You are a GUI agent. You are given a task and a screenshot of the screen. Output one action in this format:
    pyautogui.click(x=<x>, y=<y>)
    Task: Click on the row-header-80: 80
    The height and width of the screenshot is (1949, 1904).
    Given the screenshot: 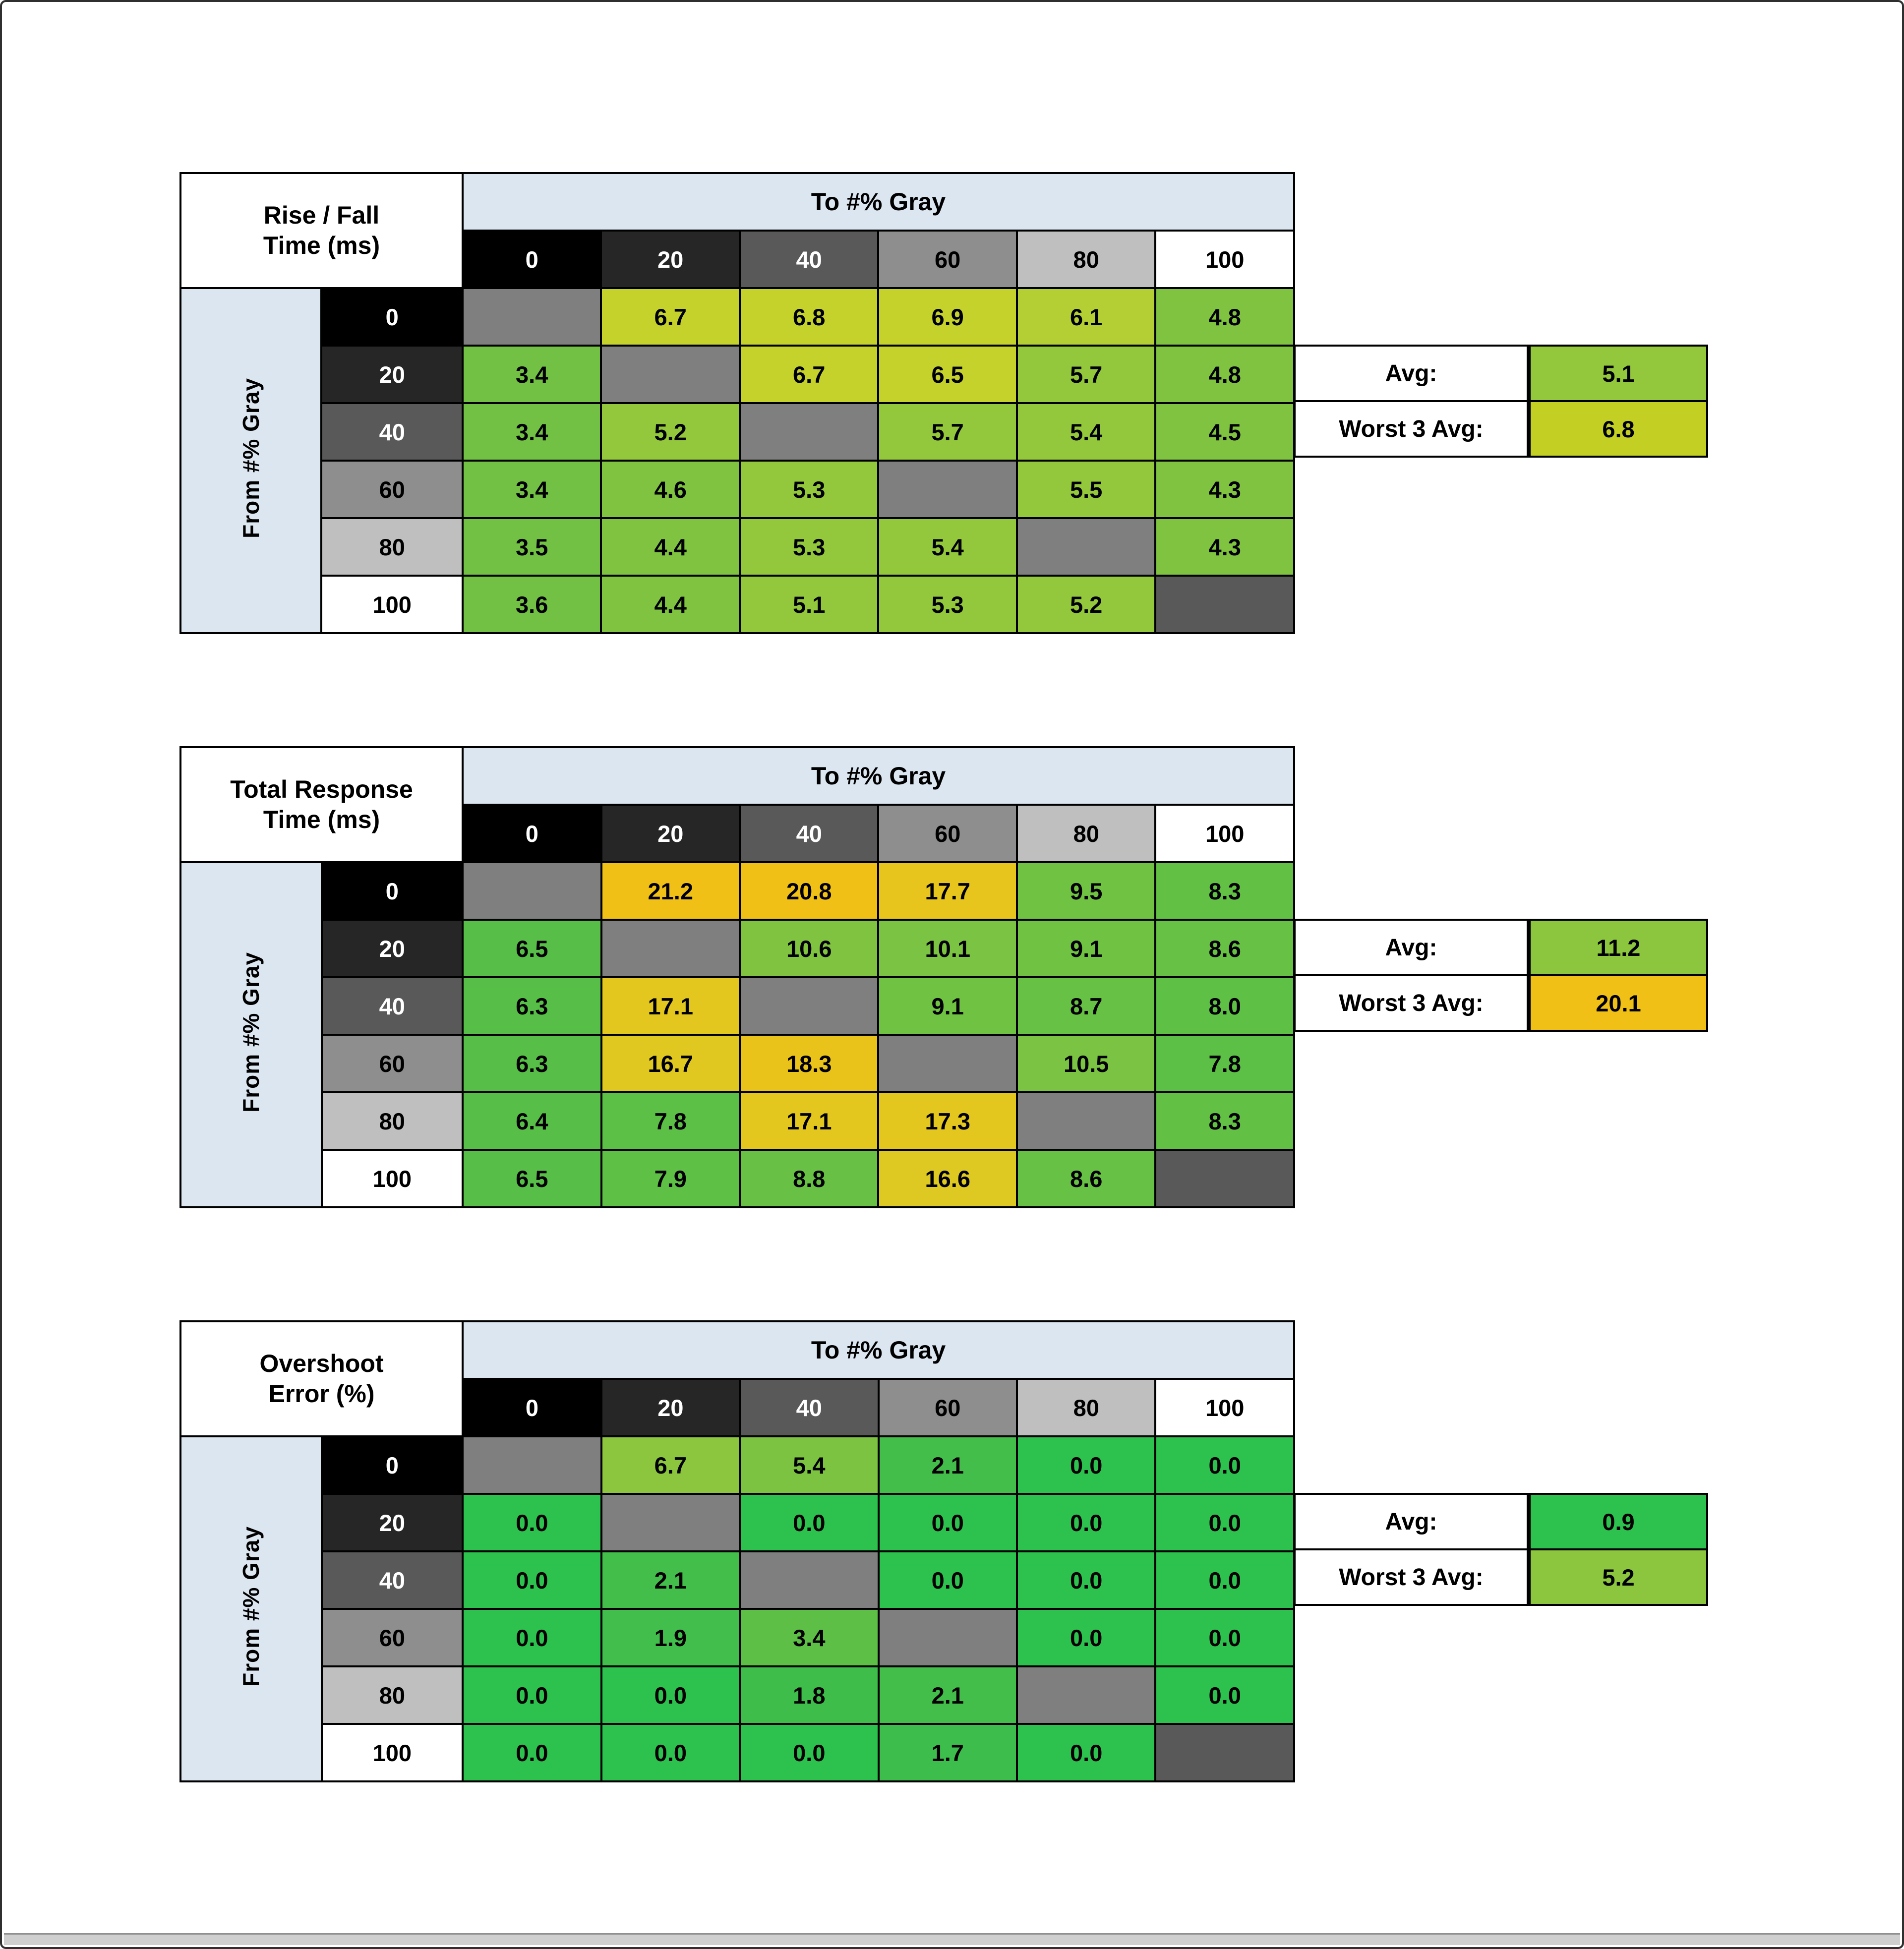 What is the action you would take?
    pyautogui.click(x=392, y=547)
    